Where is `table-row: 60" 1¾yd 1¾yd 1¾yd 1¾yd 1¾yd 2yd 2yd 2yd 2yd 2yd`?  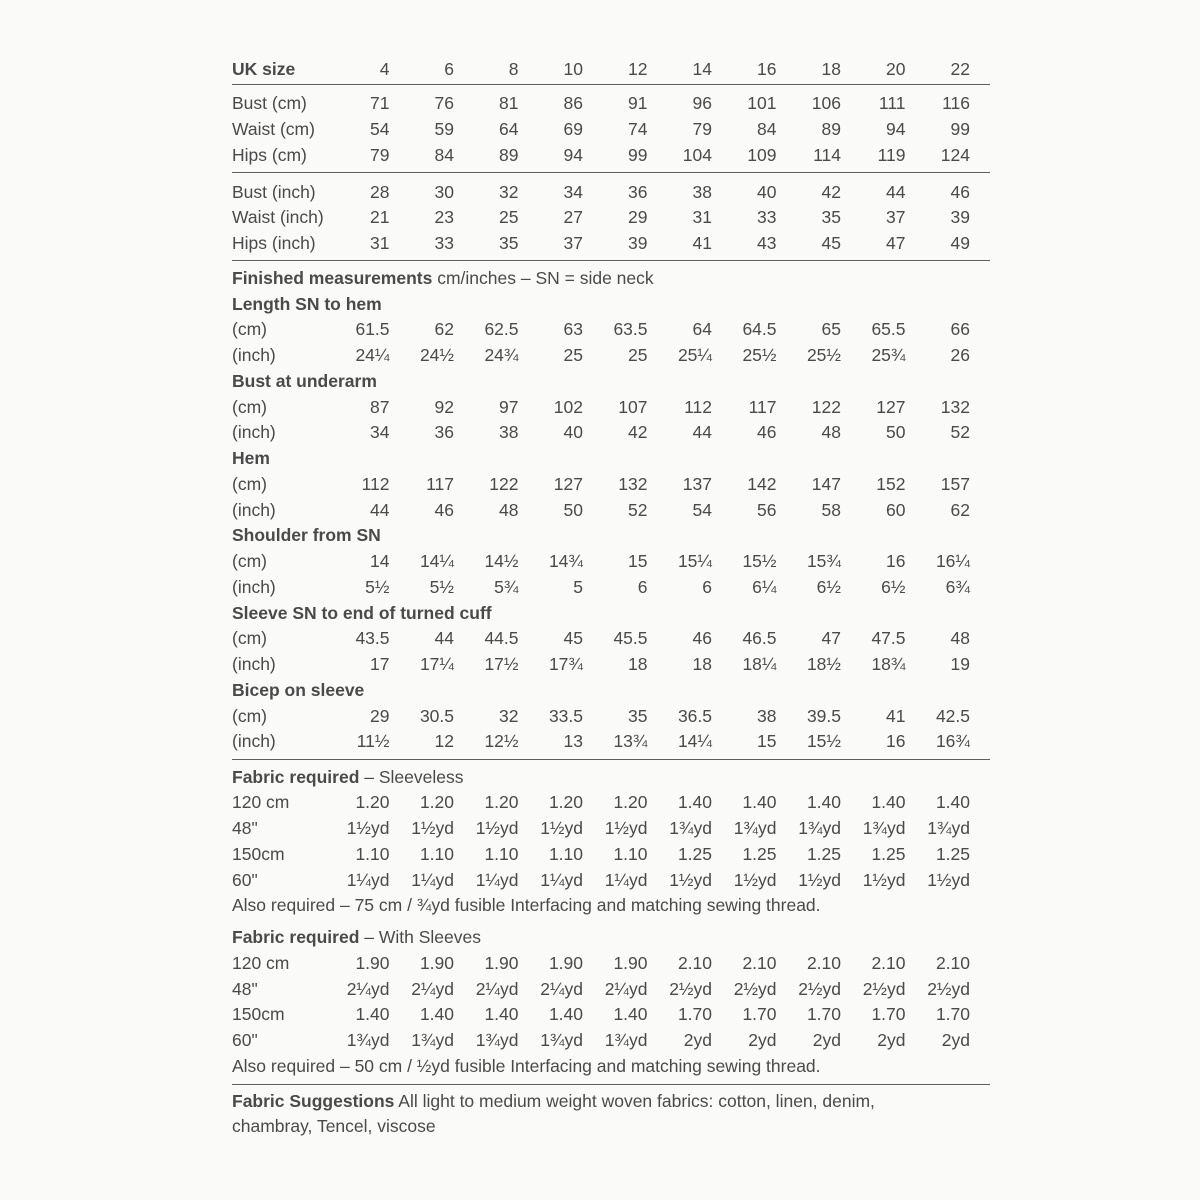 table-row: 60" 1¾yd 1¾yd 1¾yd 1¾yd 1¾yd 2yd 2yd 2yd 2yd 2yd is located at coordinates (601, 1041).